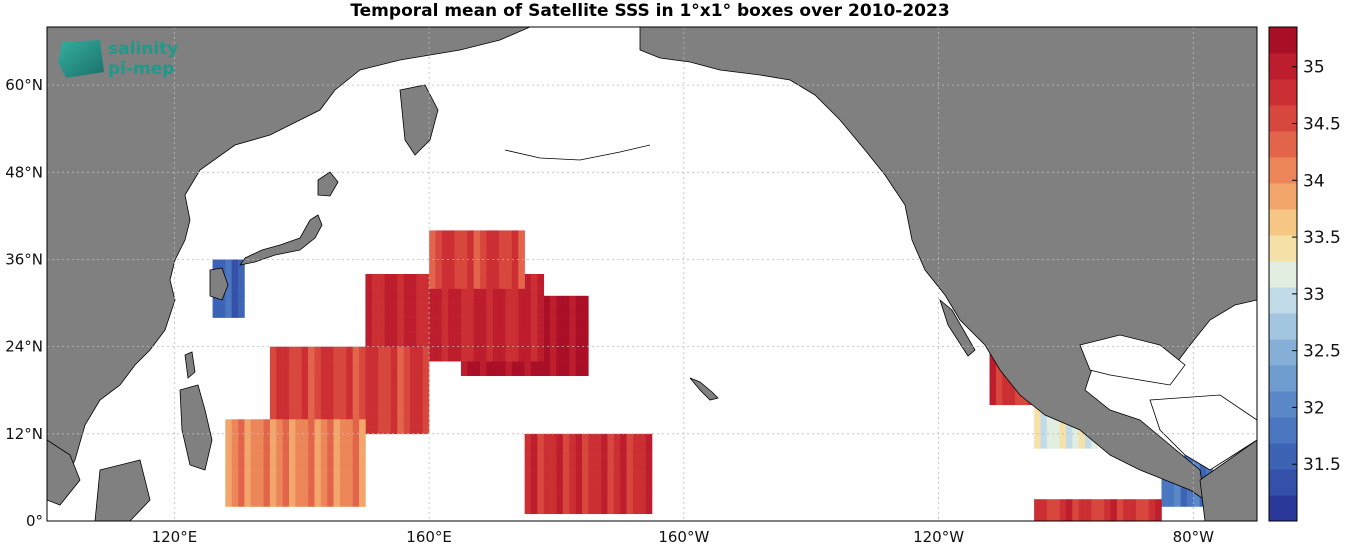 The width and height of the screenshot is (1345, 544). Describe the element at coordinates (683, 536) in the screenshot. I see `longitude-tick-label: 160°W` at that location.